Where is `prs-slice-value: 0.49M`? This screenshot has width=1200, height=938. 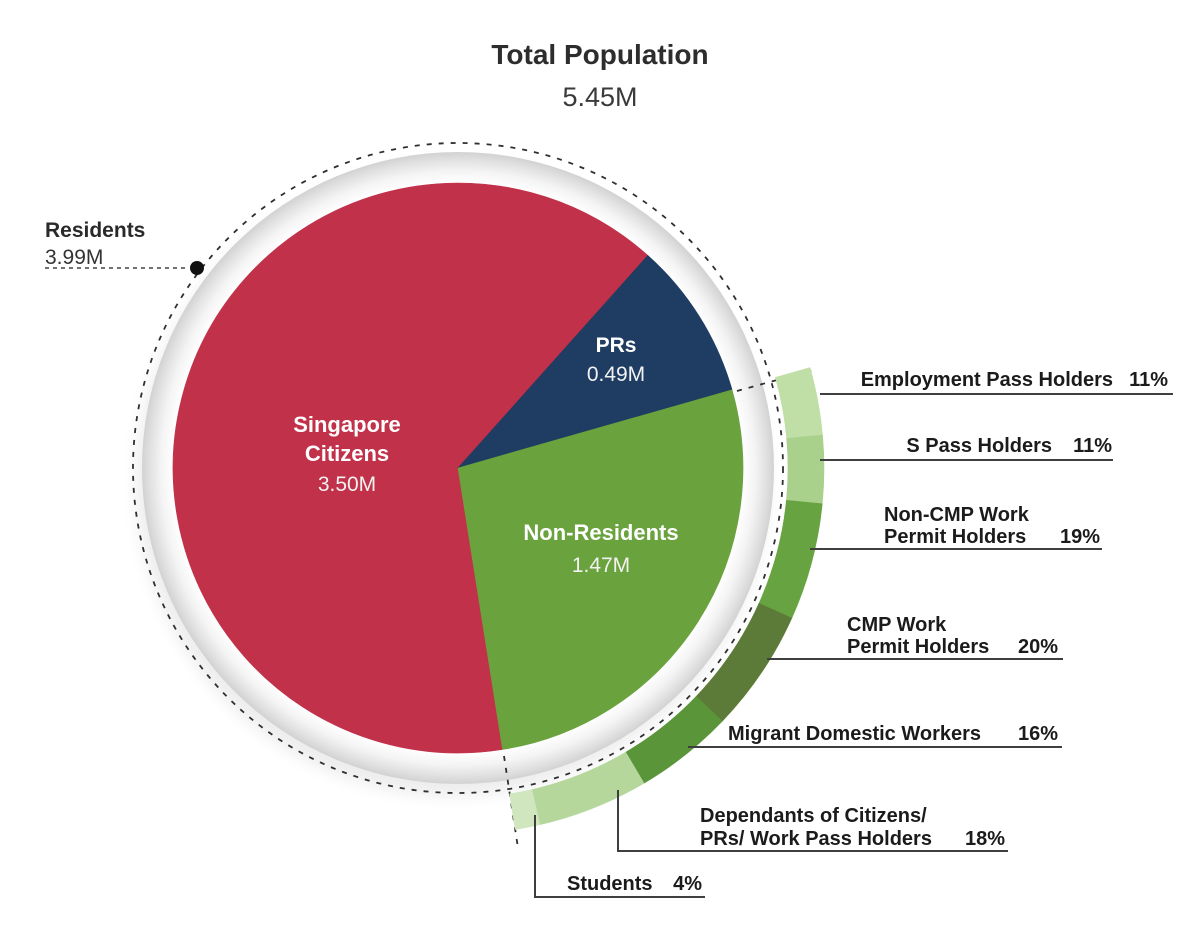
prs-slice-value: 0.49M is located at coordinates (616, 374).